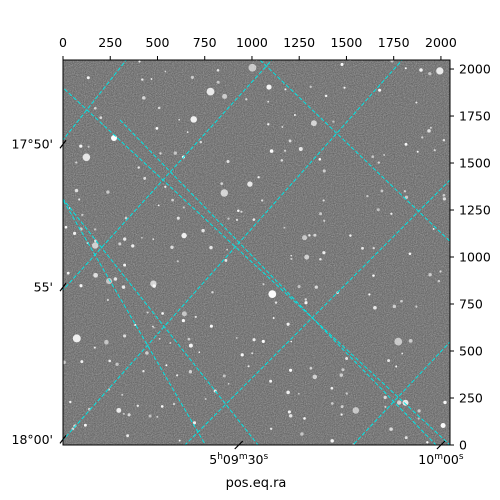 The height and width of the screenshot is (500, 500). I want to click on right-tick-label: 1250, so click(475, 210).